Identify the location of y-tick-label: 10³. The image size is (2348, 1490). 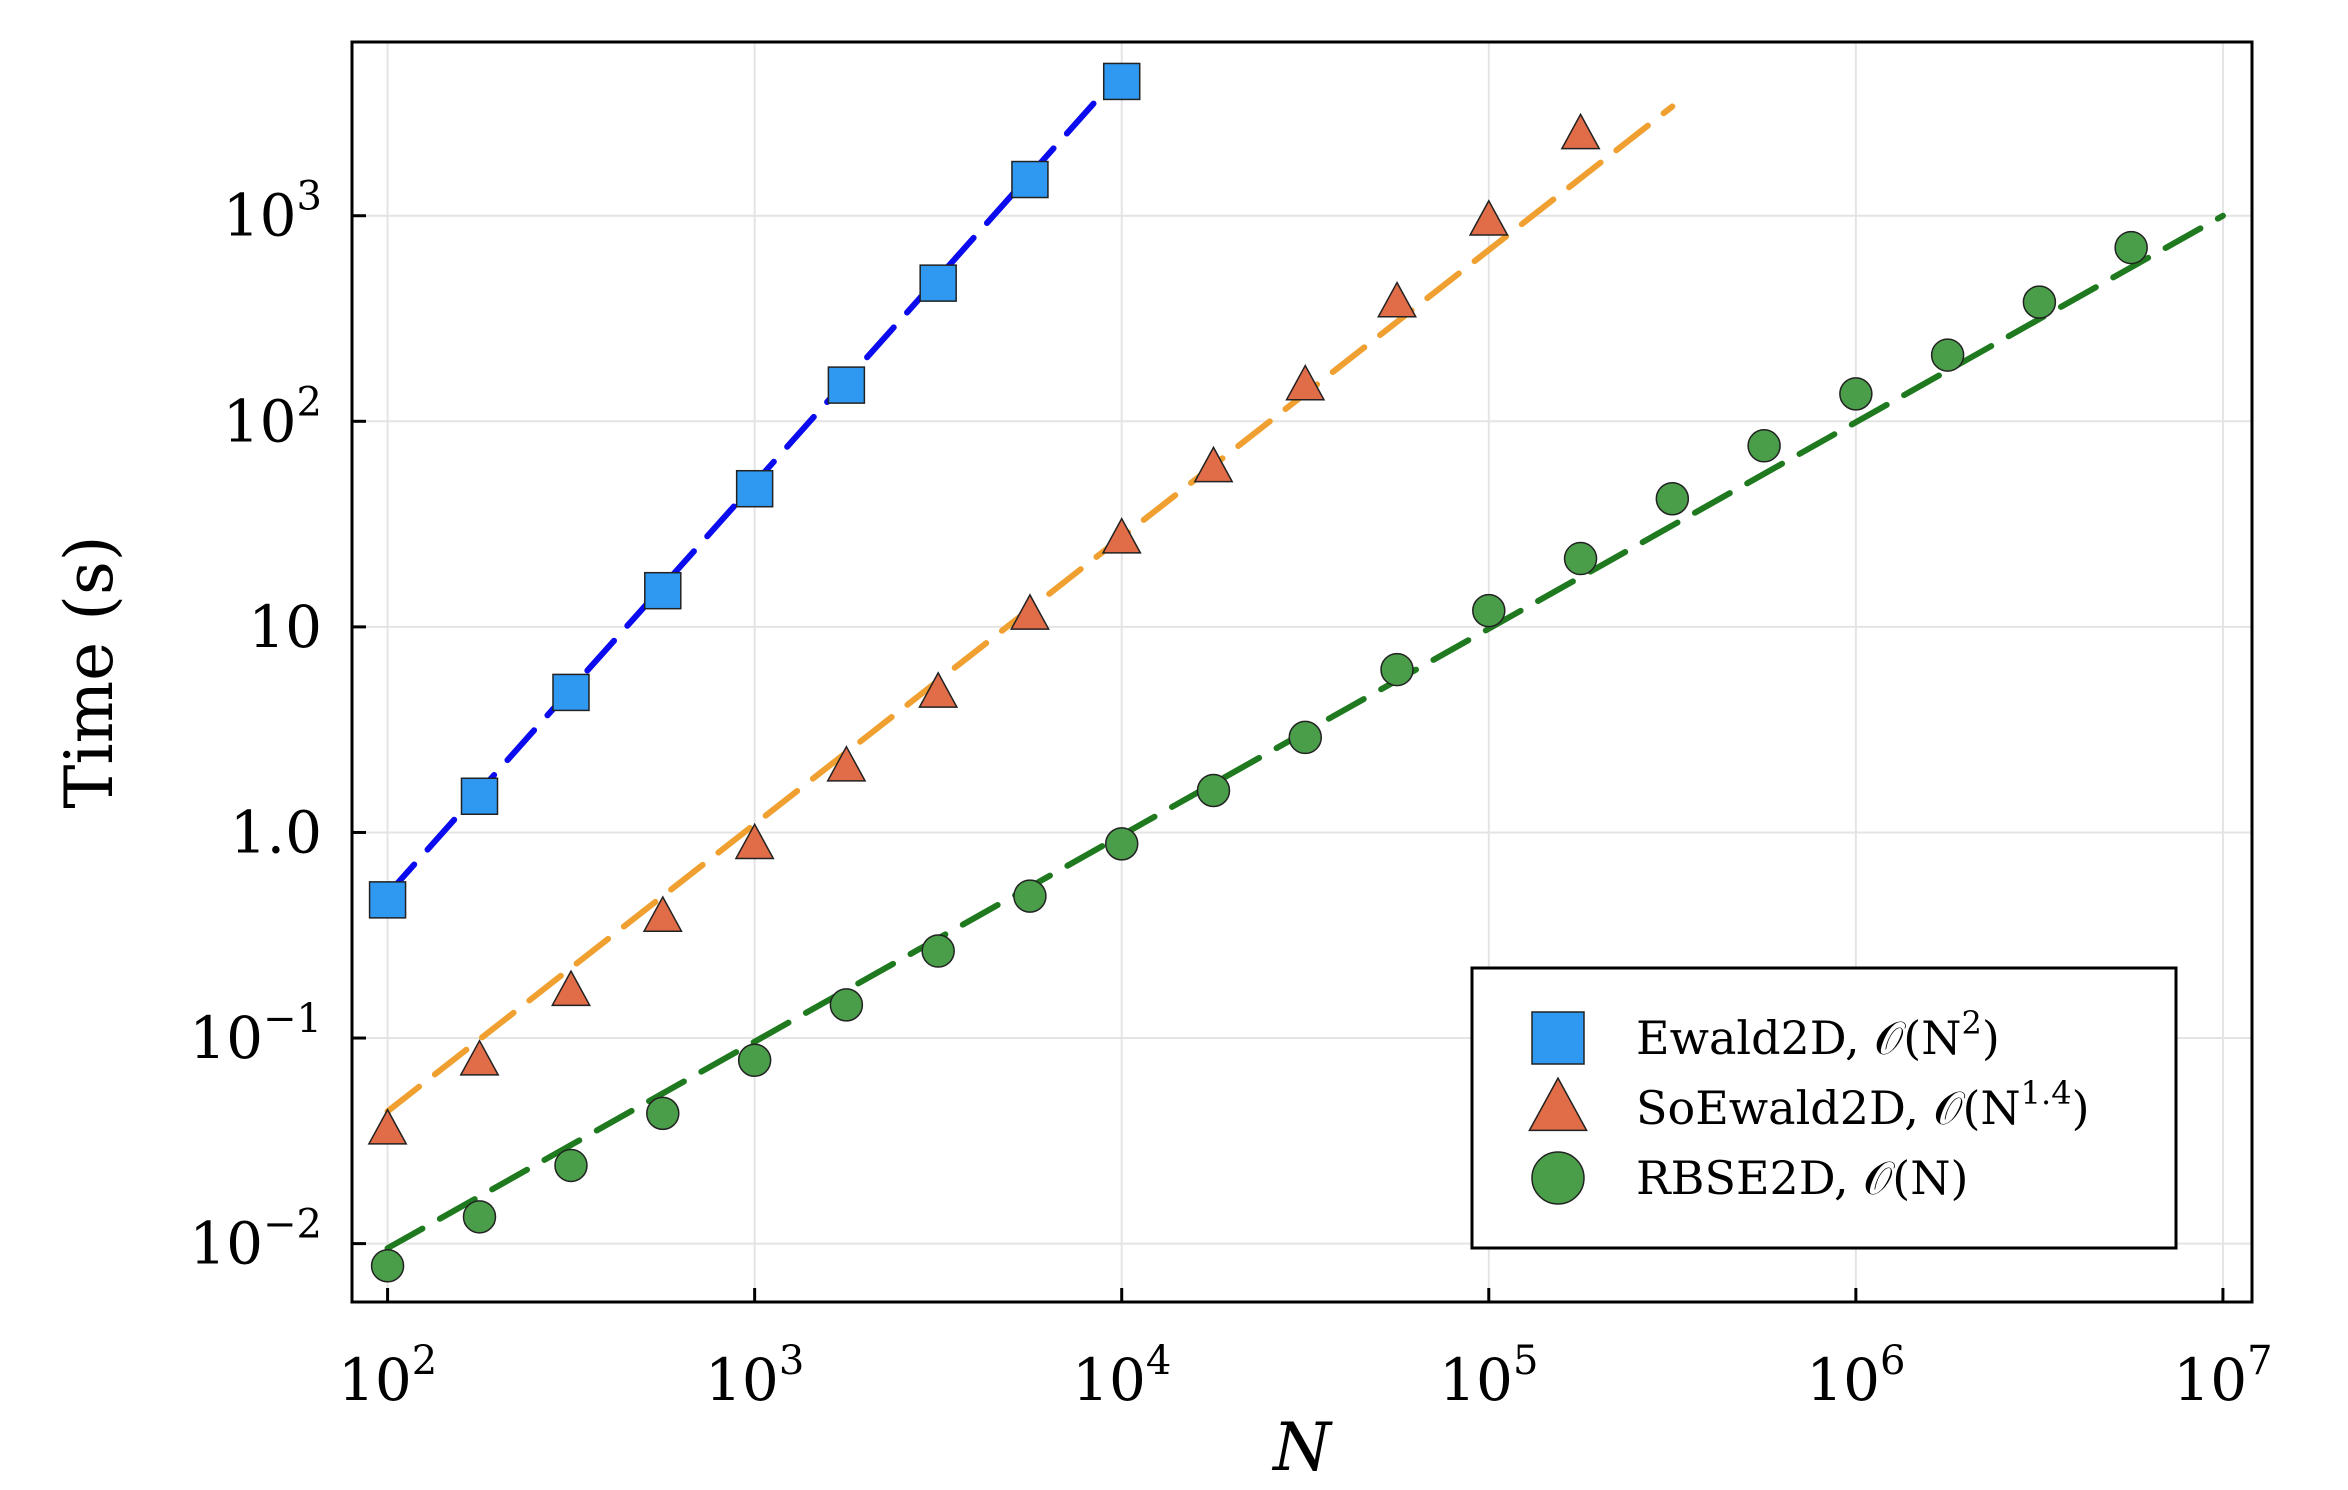
(272, 212).